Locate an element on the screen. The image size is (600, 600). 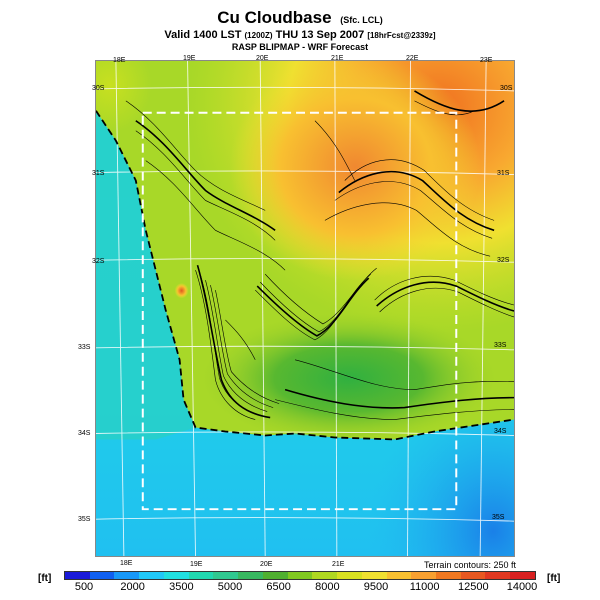
lat-label-right-33S: 33S is located at coordinates (500, 345).